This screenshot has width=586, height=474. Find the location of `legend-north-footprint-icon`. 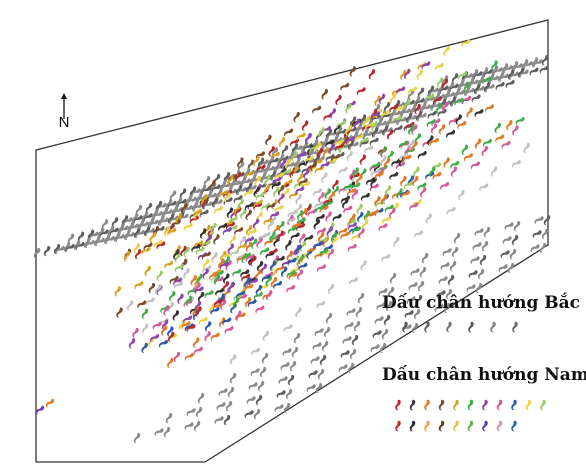

legend-north-footprint-icon is located at coordinates (427, 327).